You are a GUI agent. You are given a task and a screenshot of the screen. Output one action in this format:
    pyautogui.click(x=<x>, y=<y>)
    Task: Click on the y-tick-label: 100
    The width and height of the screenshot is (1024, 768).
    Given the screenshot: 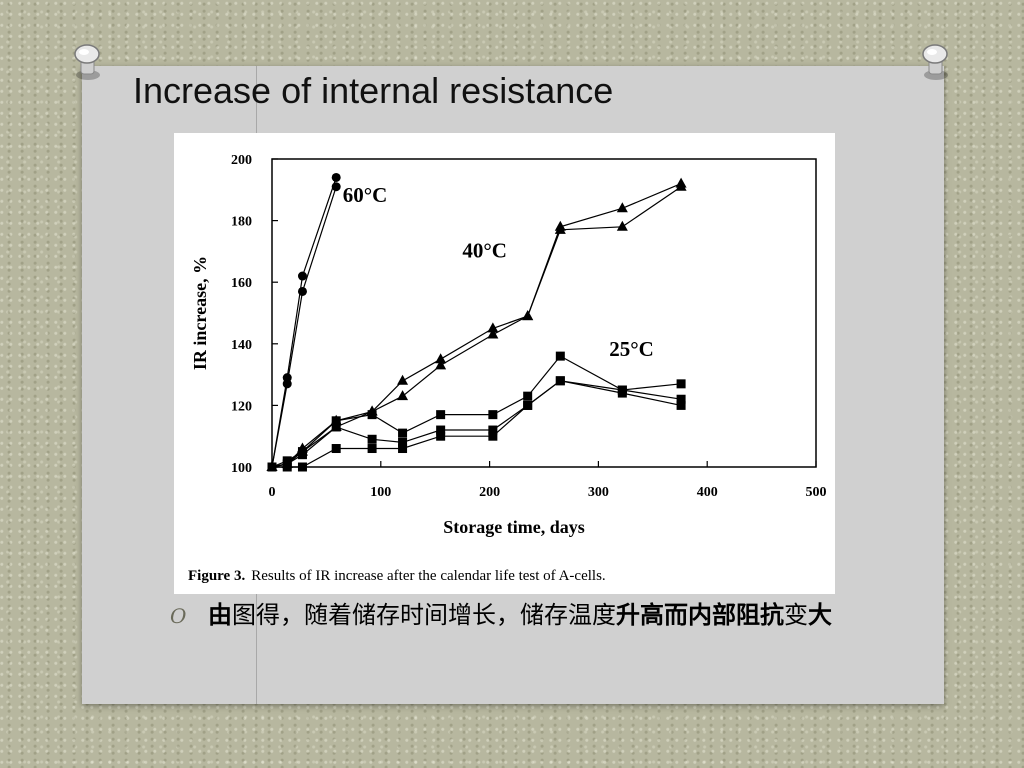 What is the action you would take?
    pyautogui.click(x=241, y=468)
    